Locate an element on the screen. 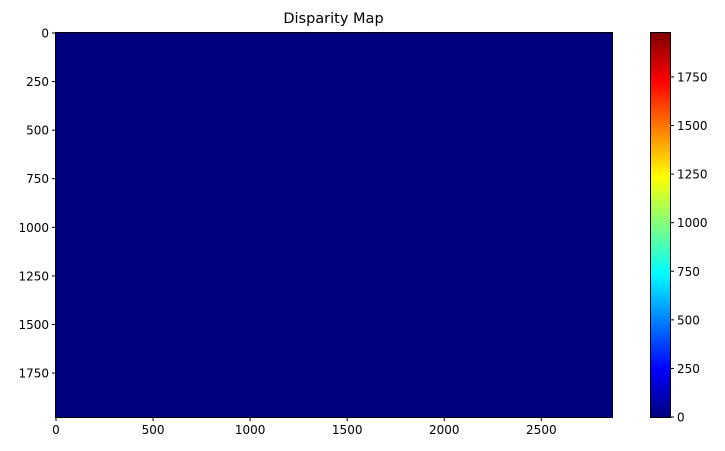  colorbar is located at coordinates (660, 225).